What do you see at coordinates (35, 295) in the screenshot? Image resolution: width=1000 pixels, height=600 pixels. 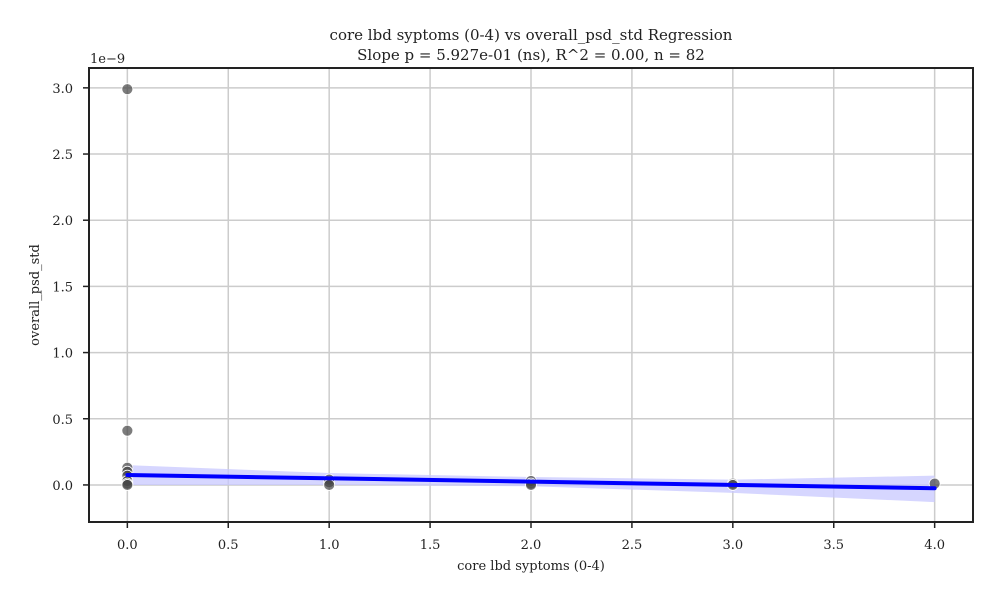 I see `y-axis-label: overall_psd_std` at bounding box center [35, 295].